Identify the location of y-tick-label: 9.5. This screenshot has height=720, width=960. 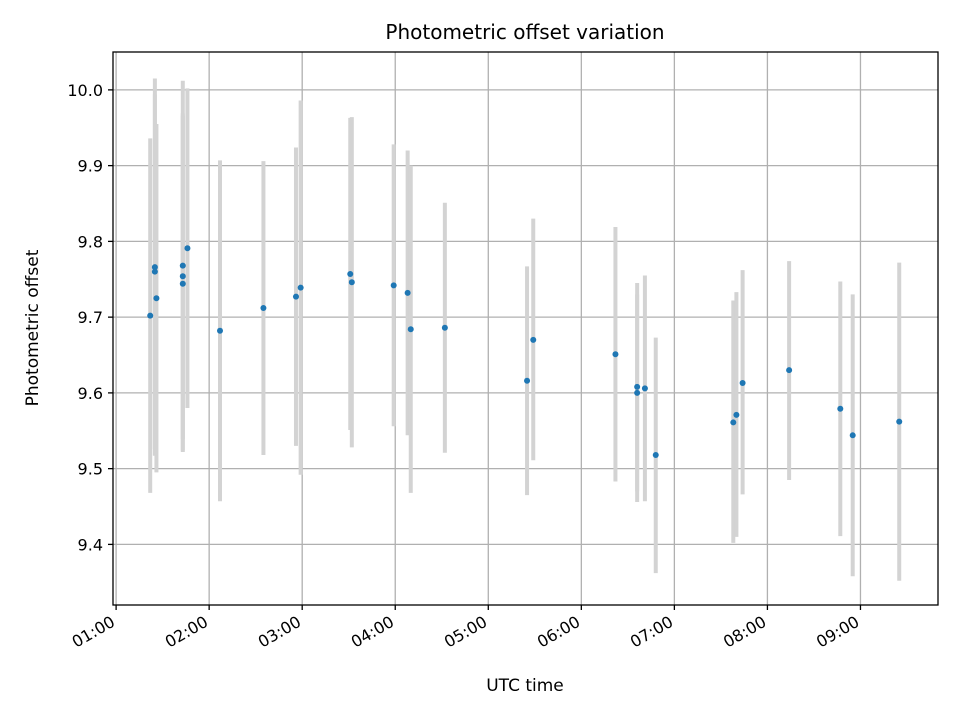
(90, 469).